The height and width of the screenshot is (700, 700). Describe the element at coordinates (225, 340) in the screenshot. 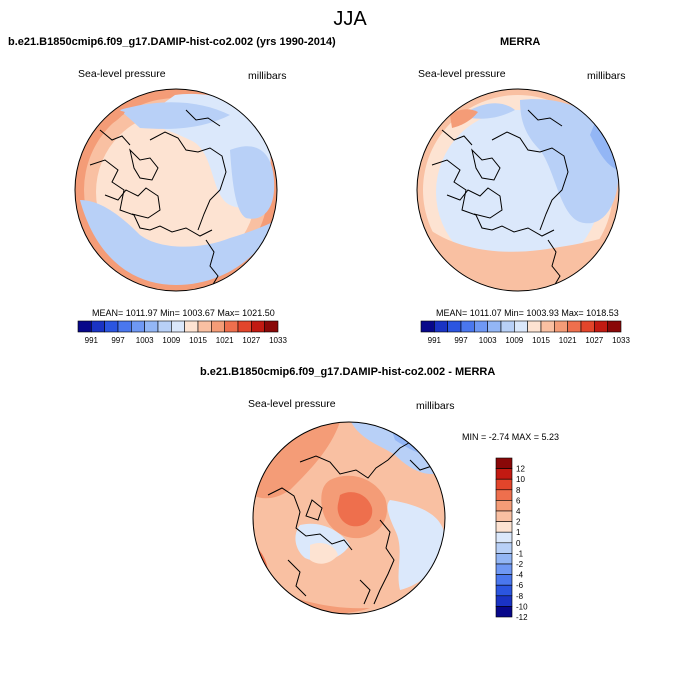

I see `panel1-colorbar-tick-label: 1021` at that location.